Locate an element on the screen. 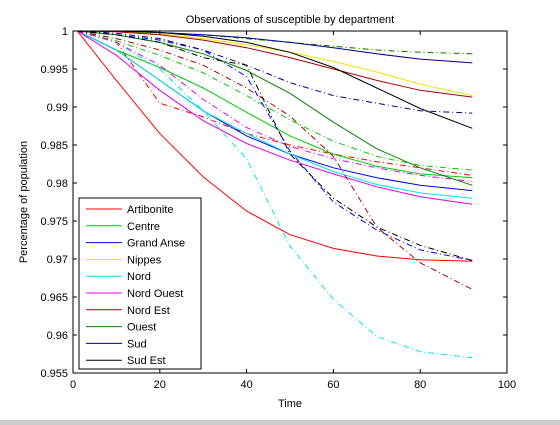 This screenshot has height=425, width=560. y-tick-label: 1 is located at coordinates (65, 32).